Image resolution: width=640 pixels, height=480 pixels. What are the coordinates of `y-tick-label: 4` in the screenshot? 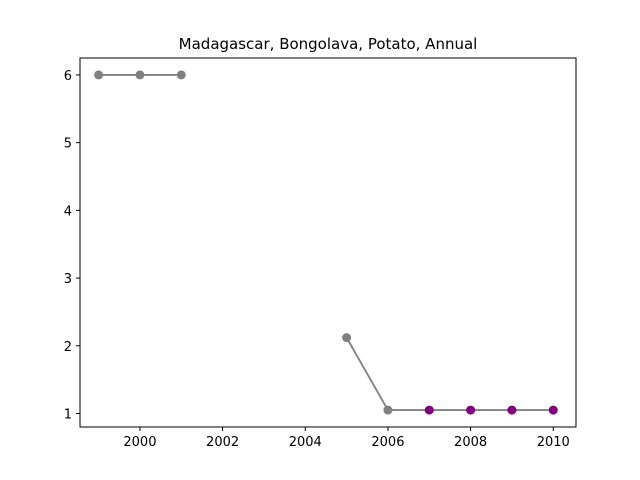 It's located at (68, 211).